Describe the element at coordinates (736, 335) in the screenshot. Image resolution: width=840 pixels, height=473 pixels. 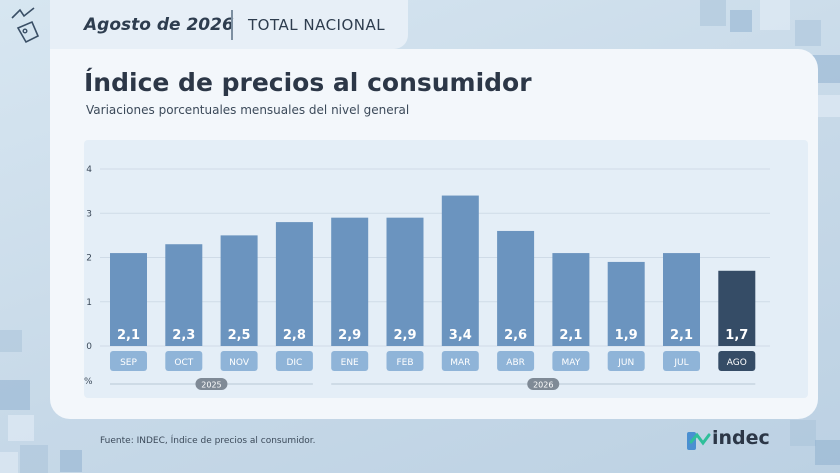
I see `data-label: 1,7` at that location.